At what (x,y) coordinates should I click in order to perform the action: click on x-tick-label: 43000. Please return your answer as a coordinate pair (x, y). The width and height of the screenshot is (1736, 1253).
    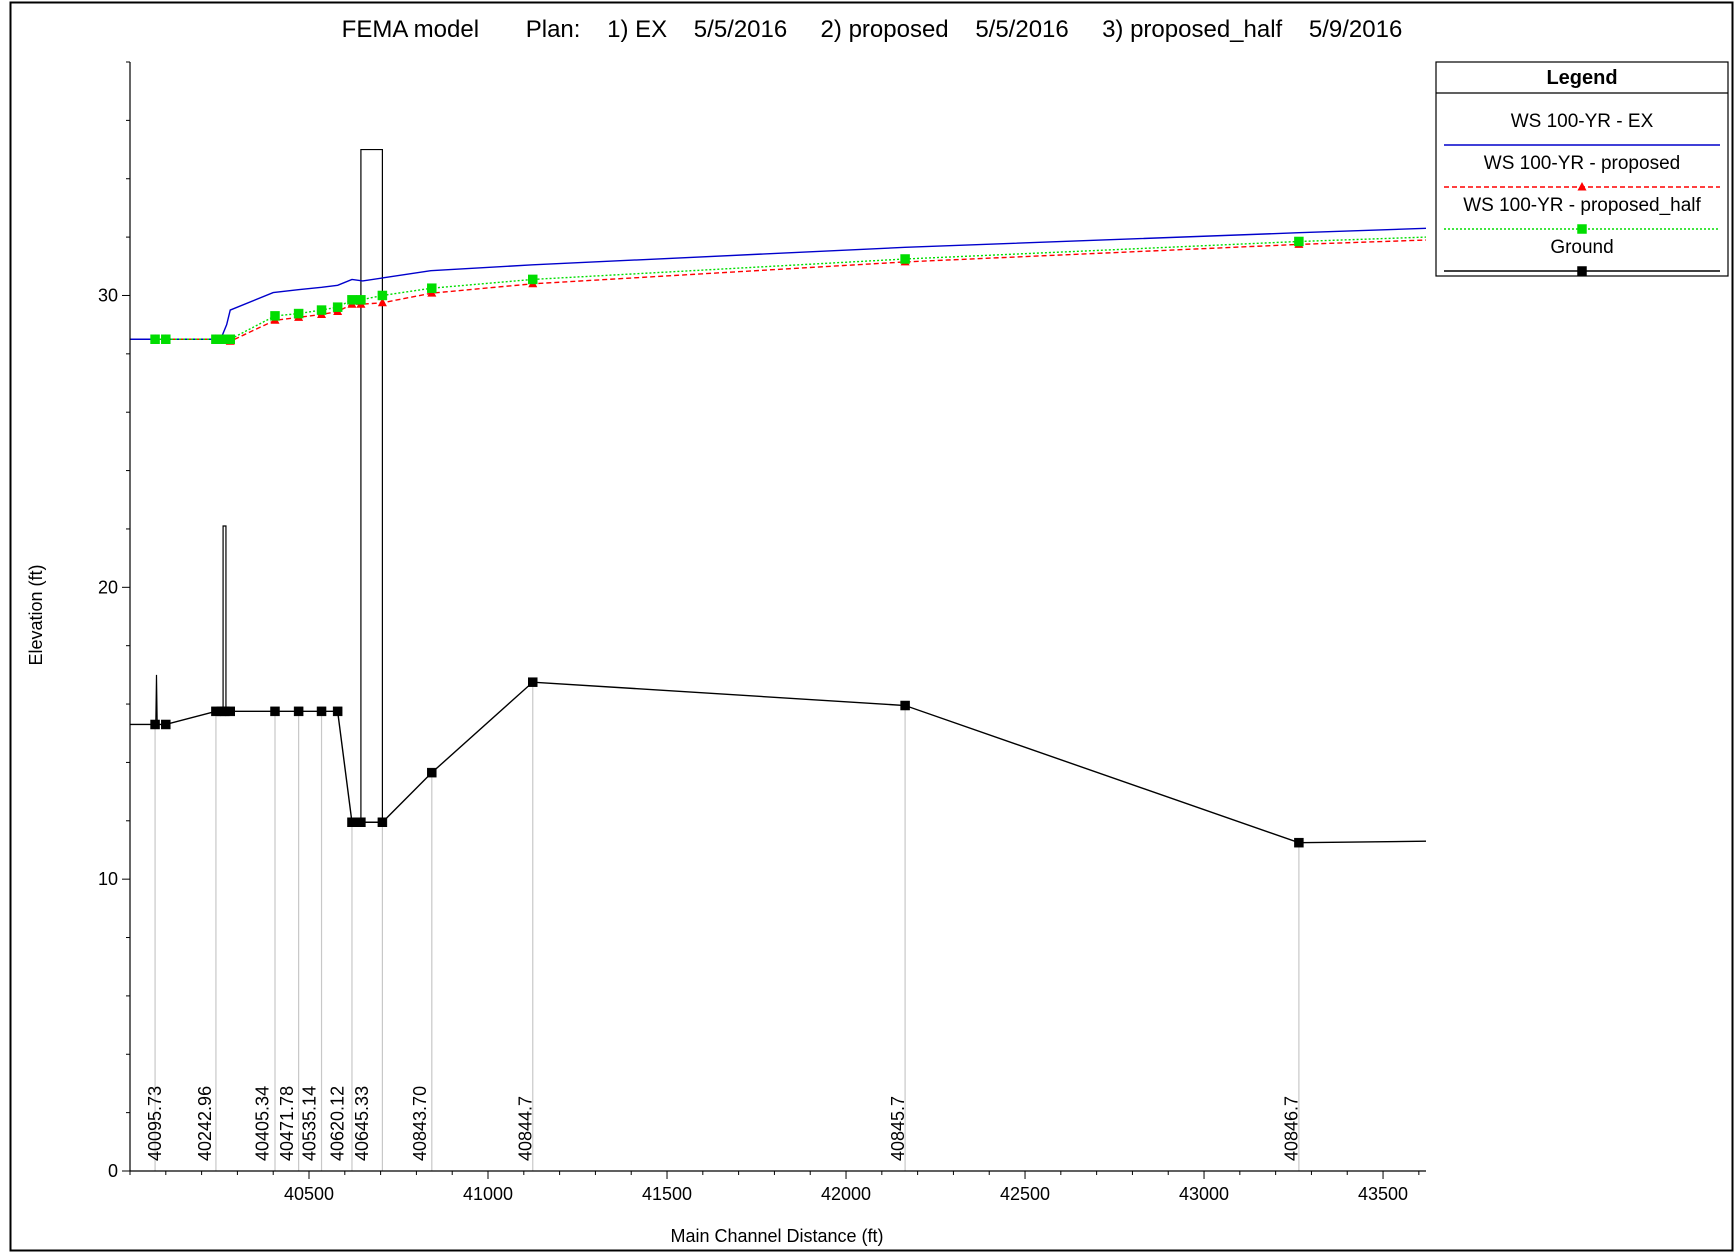
    Looking at the image, I should click on (1204, 1194).